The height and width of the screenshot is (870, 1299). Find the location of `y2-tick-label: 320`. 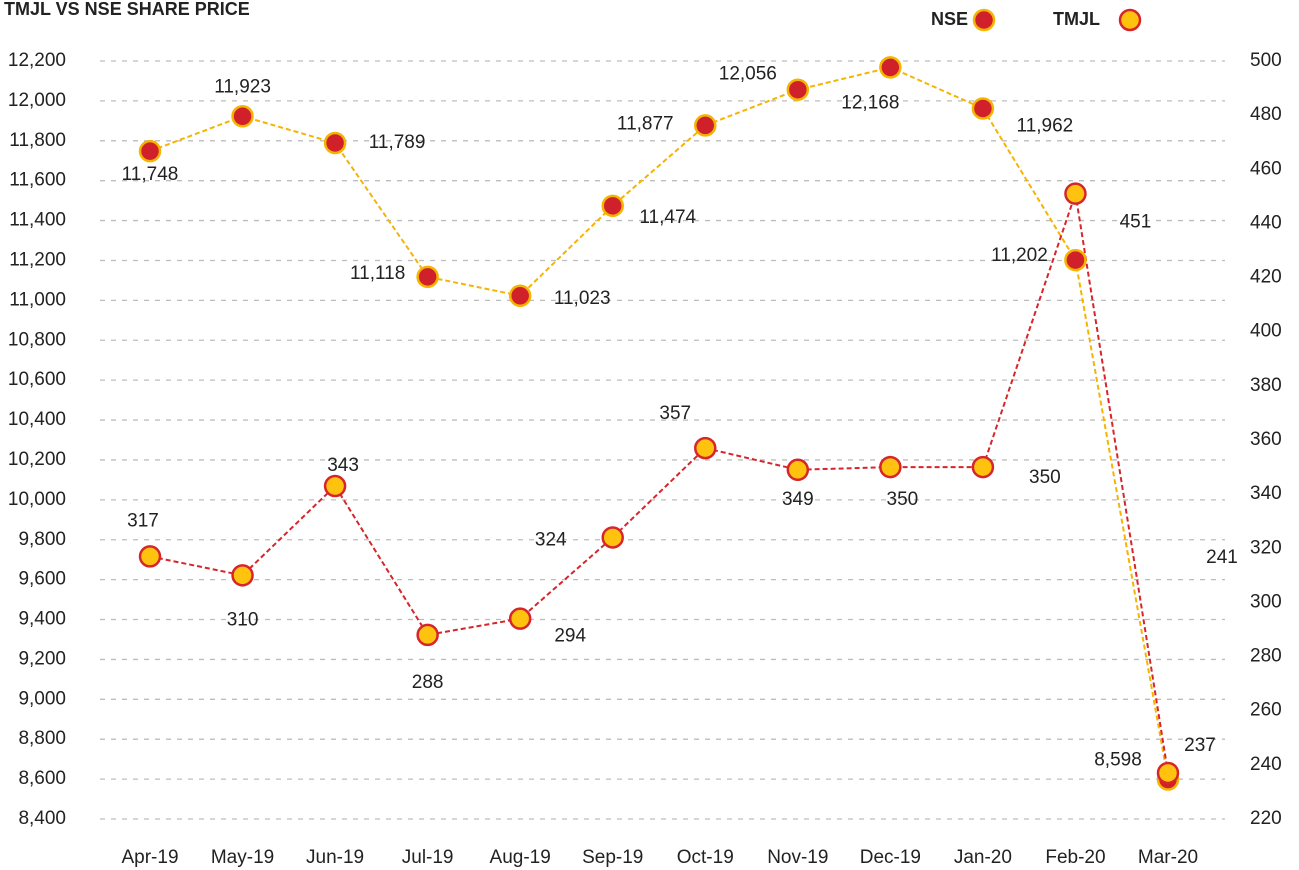

y2-tick-label: 320 is located at coordinates (1266, 547).